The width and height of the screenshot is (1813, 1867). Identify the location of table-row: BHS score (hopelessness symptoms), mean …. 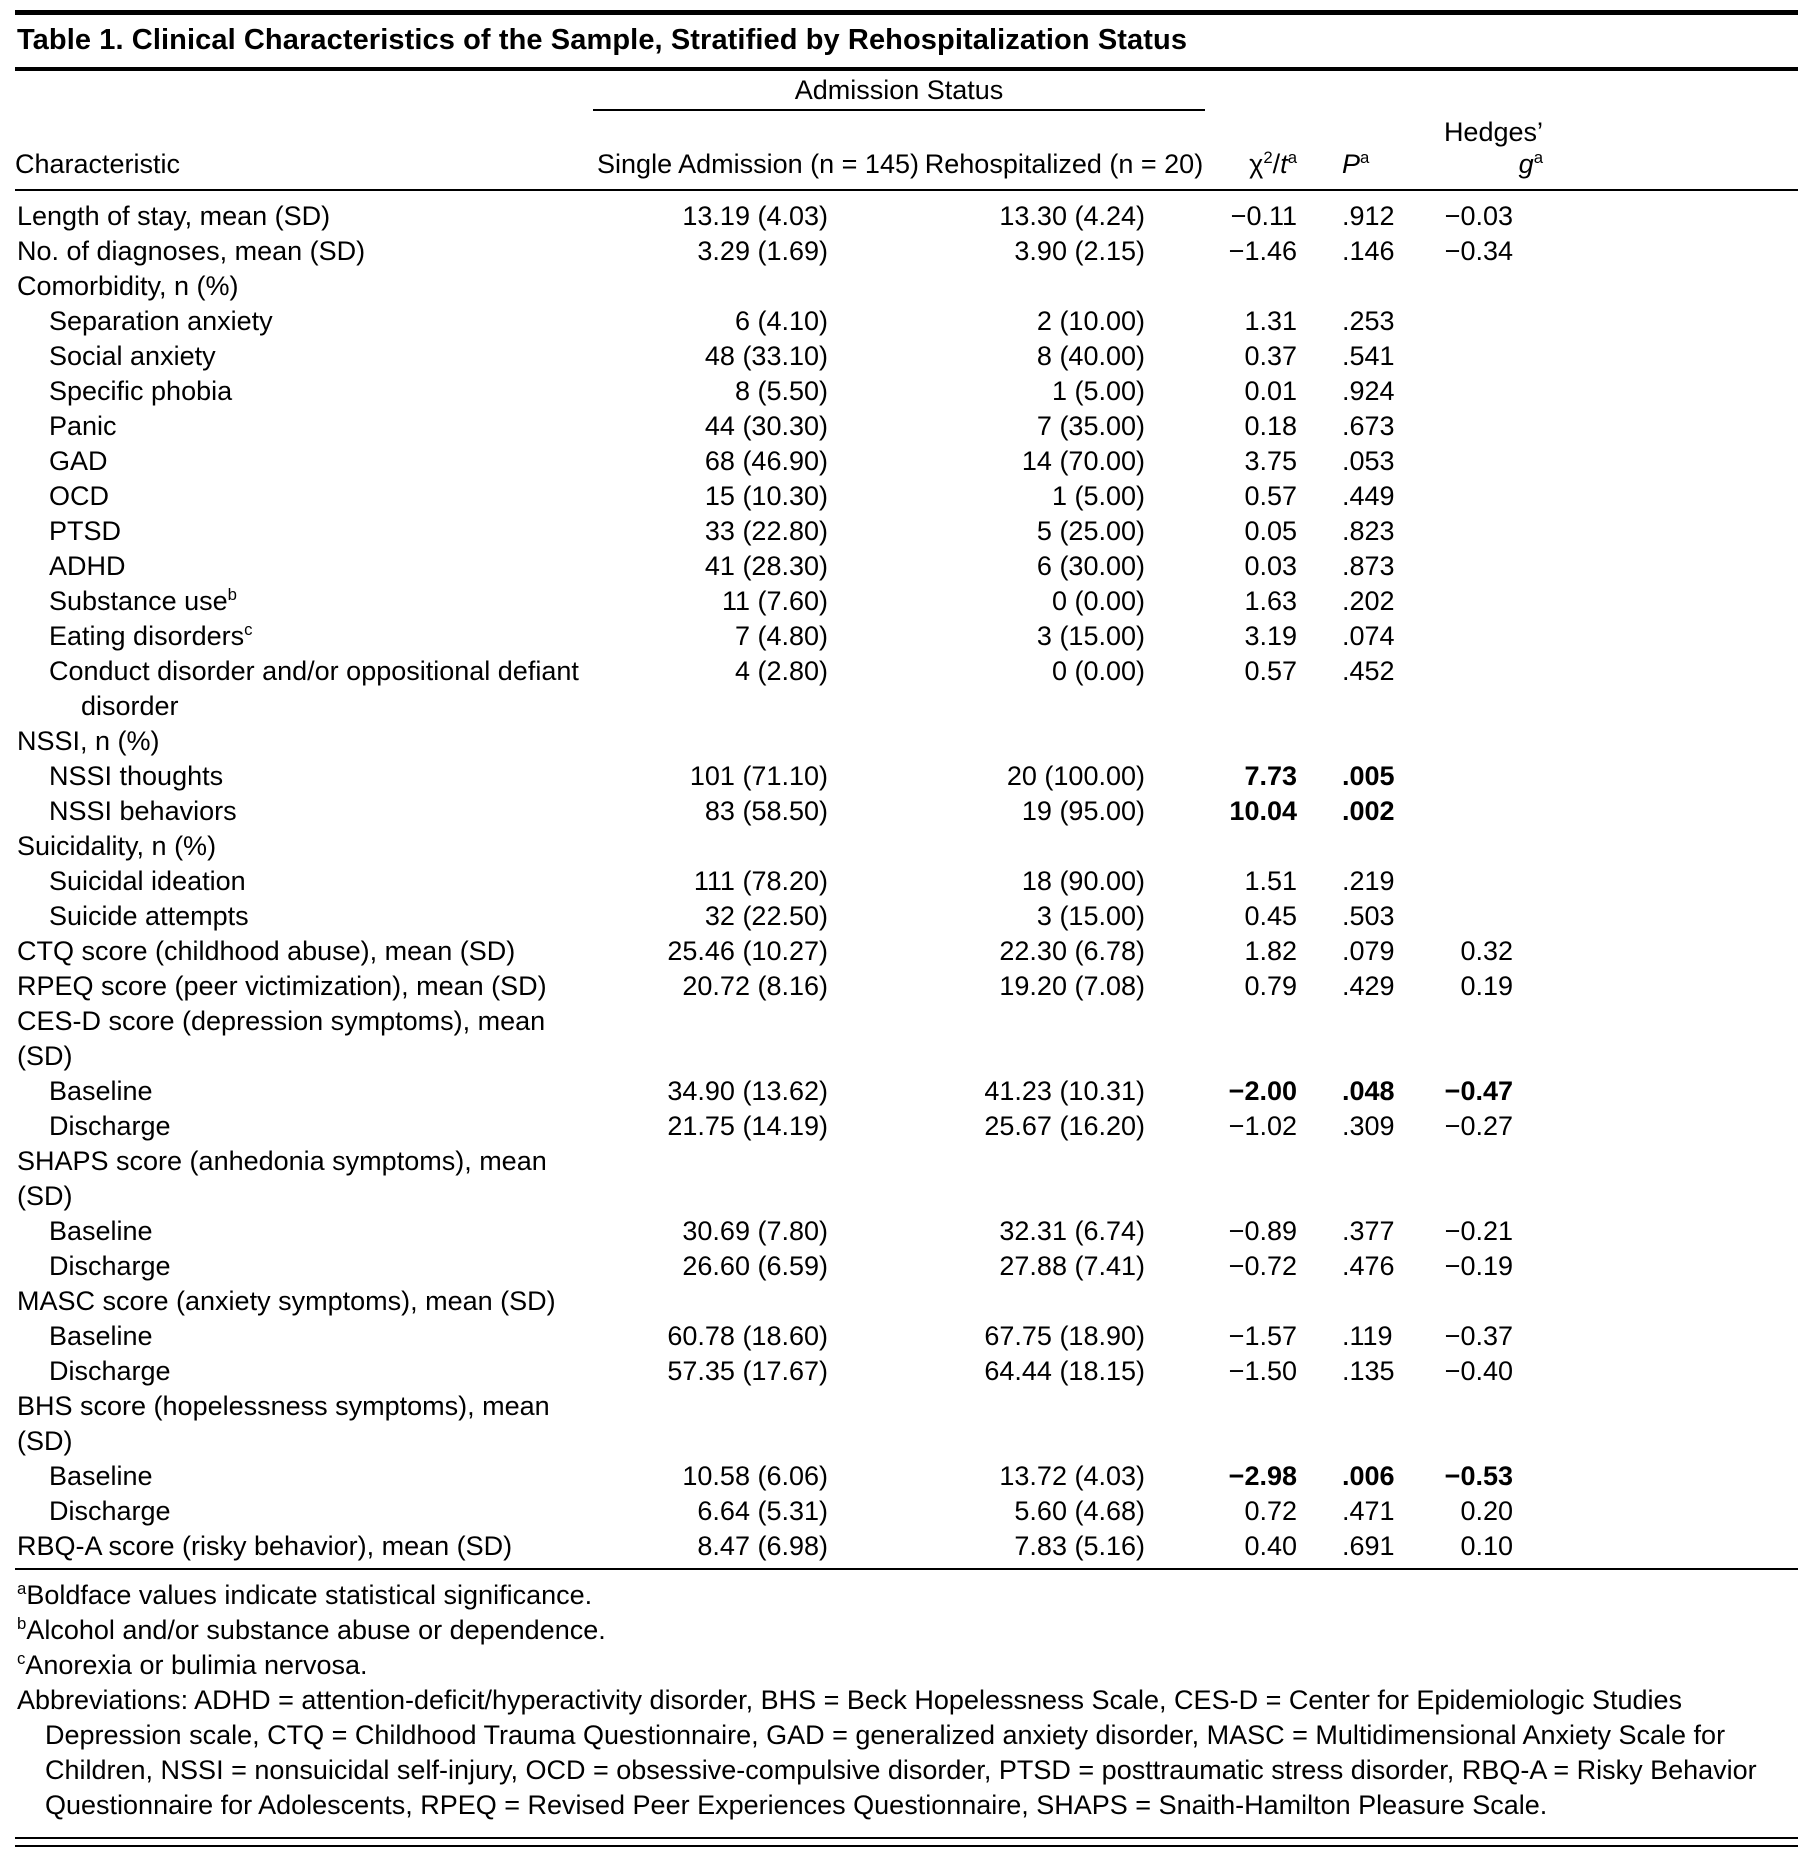
(906, 1424).